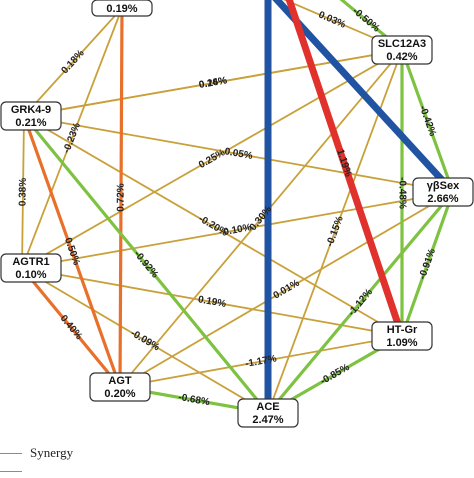  I want to click on edge-htgr-sex-redundancy, so click(427, 264).